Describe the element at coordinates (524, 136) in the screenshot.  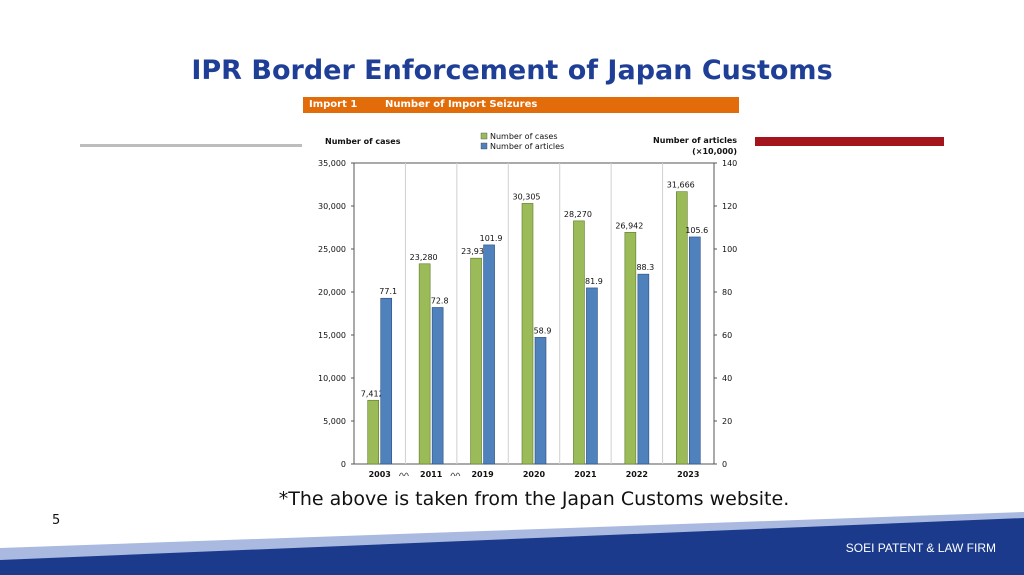
I see `legend-label: Number of cases` at that location.